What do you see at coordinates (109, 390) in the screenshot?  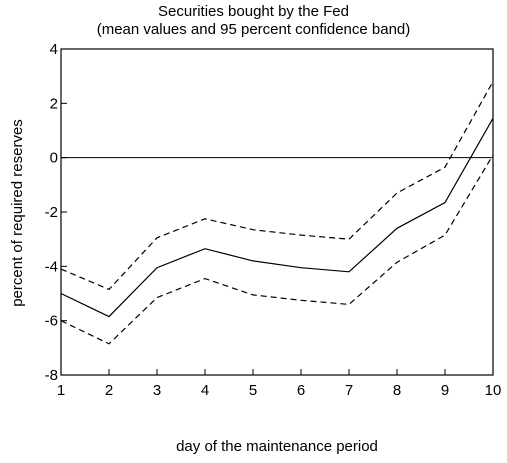 I see `x-tick-label: 2` at bounding box center [109, 390].